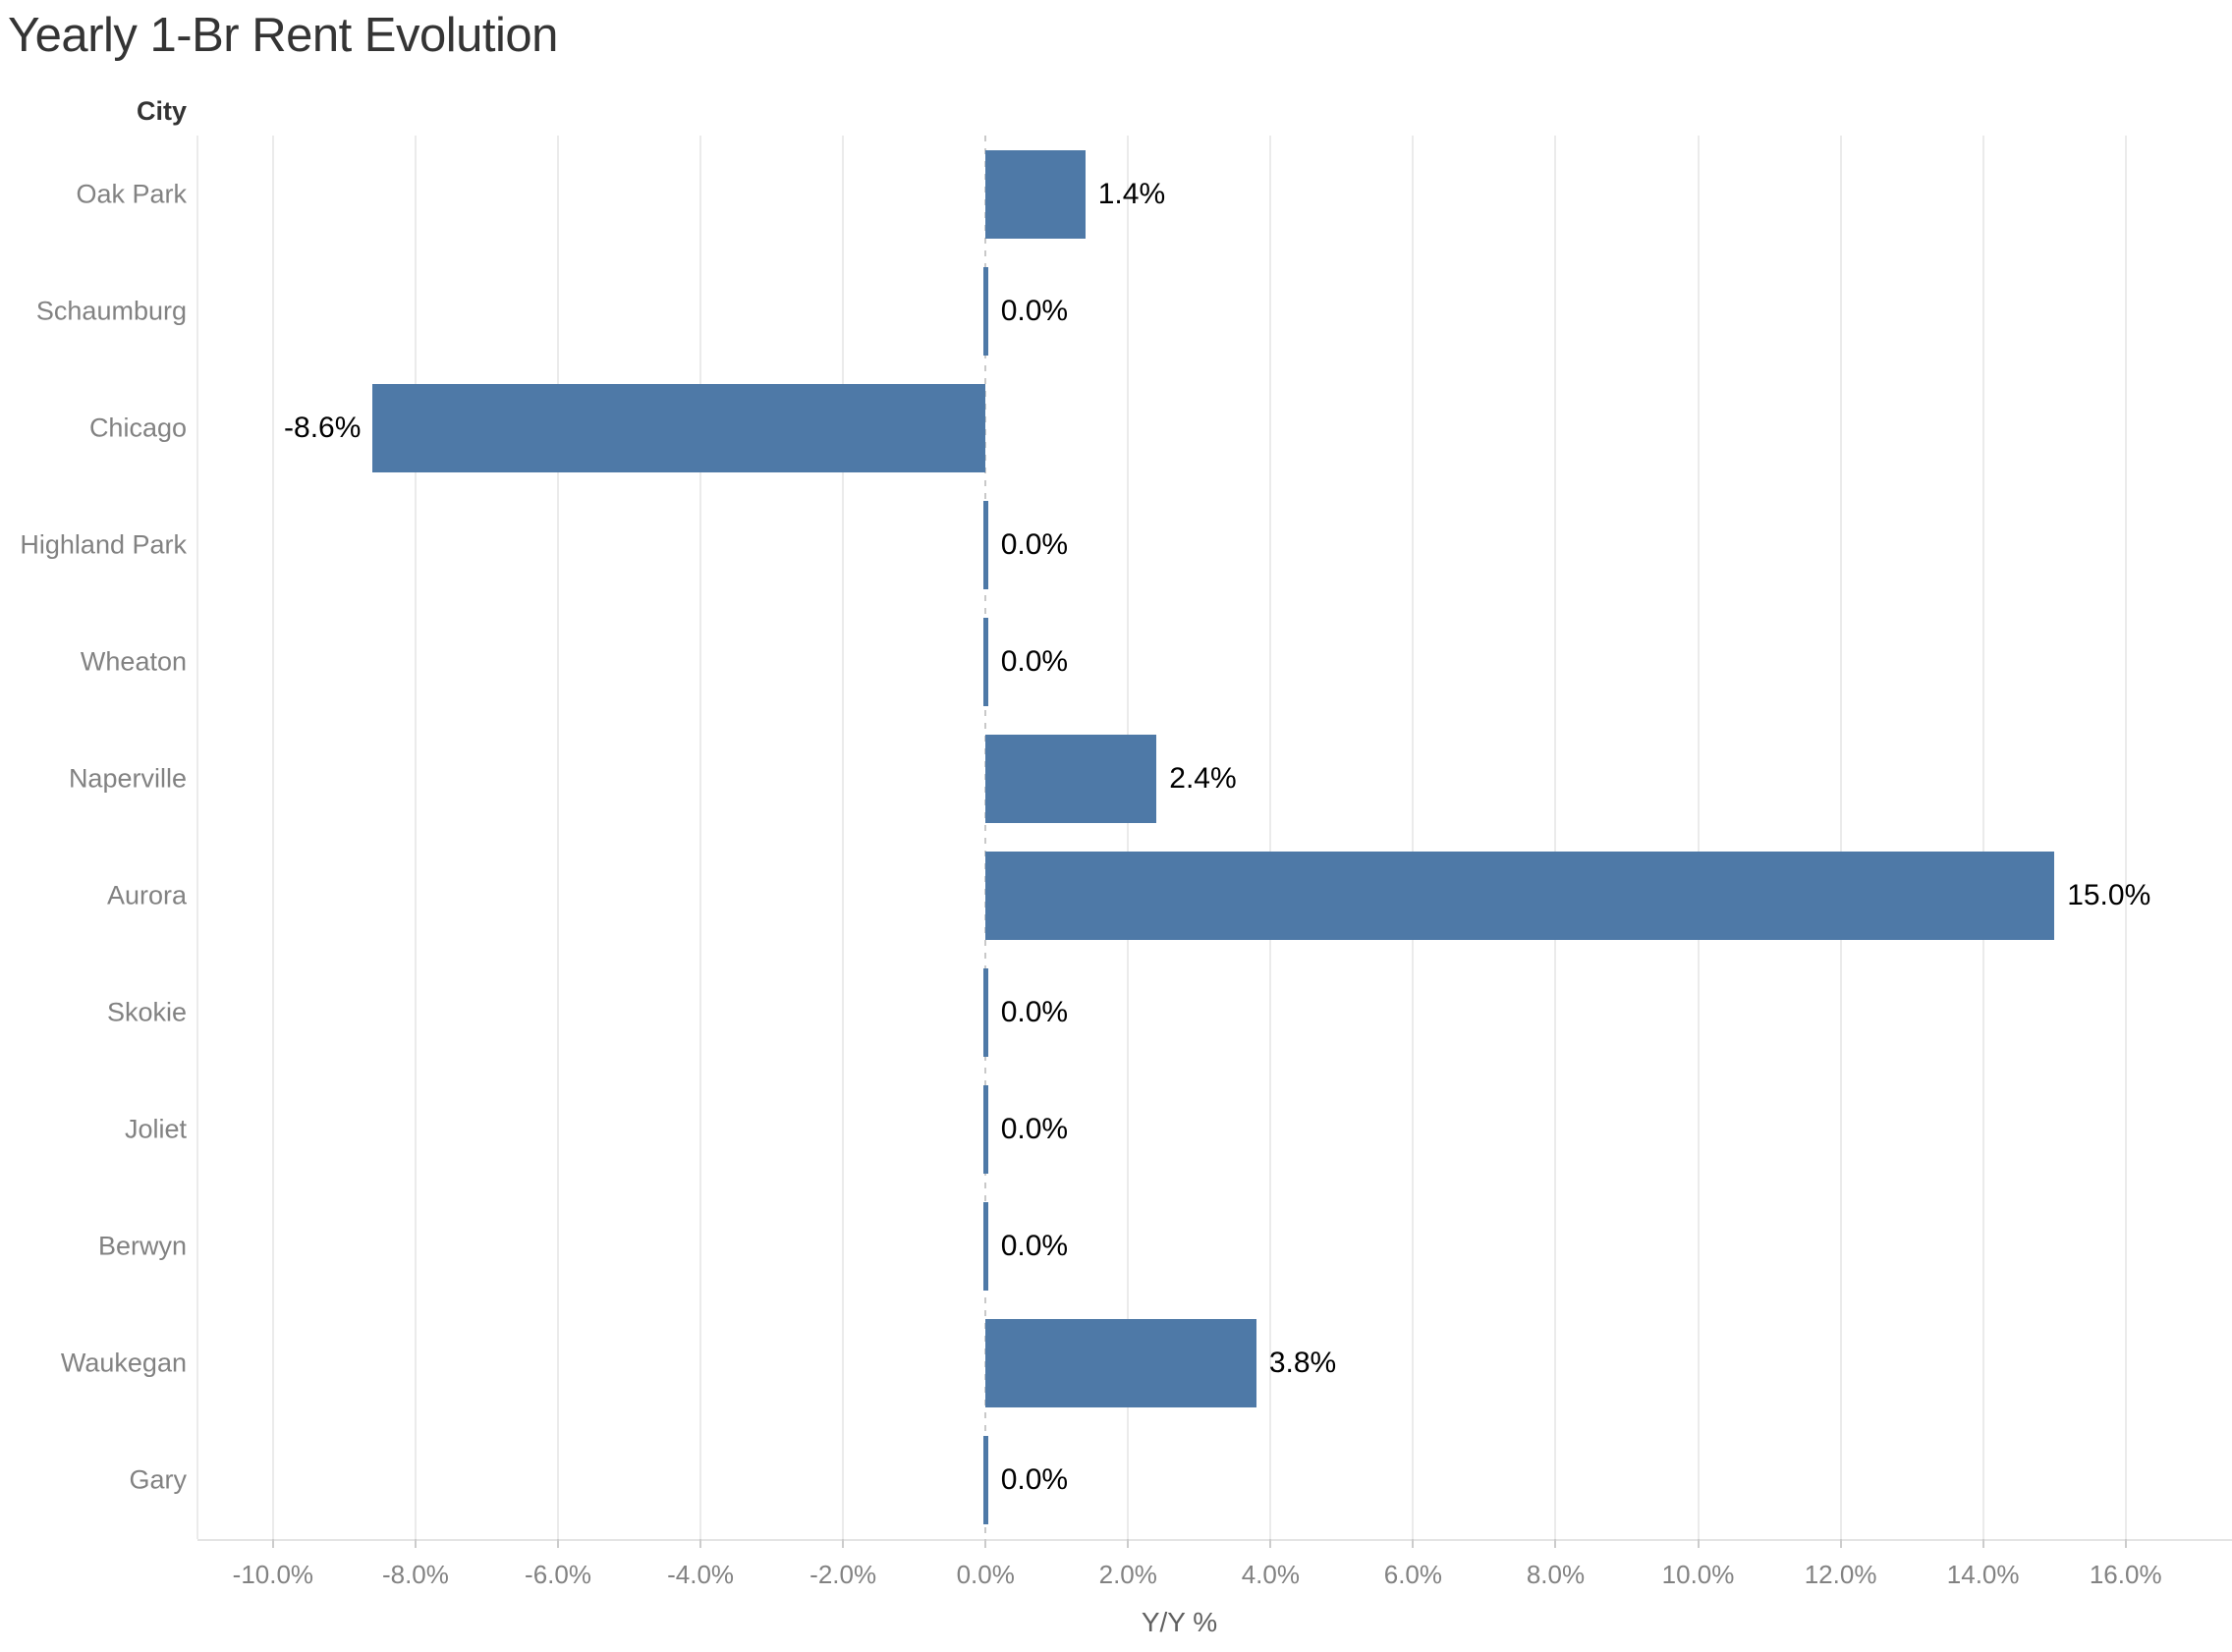  Describe the element at coordinates (986, 837) in the screenshot. I see `zero-reference-line` at that location.